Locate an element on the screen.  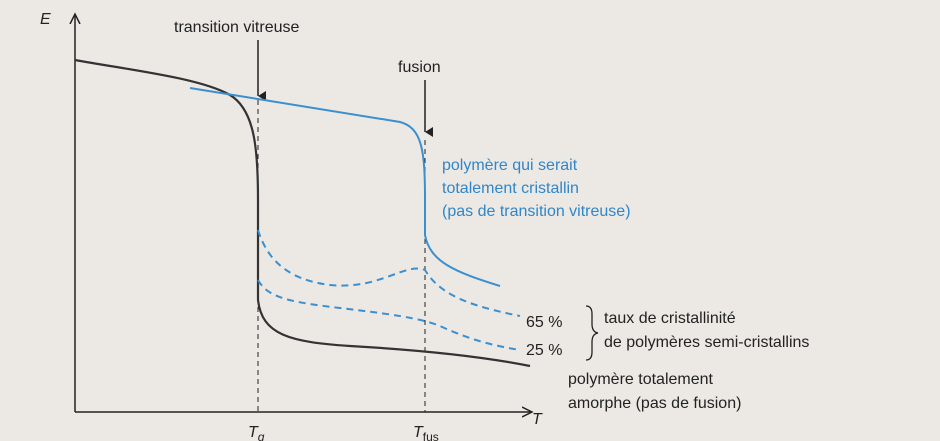
amorphous-label: amorphe (pas de fusion) is located at coordinates (654, 403).